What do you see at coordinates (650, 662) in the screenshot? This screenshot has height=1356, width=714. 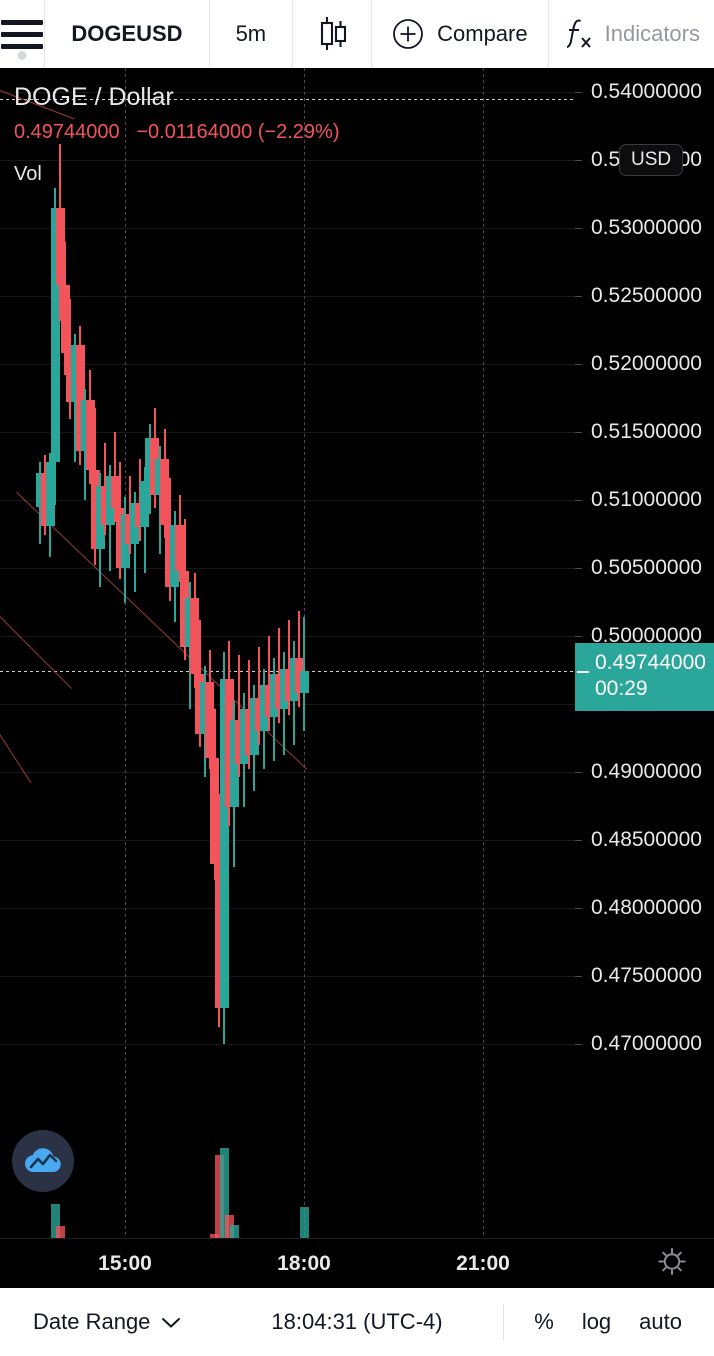 I see `current-price-value: 0.49744000` at bounding box center [650, 662].